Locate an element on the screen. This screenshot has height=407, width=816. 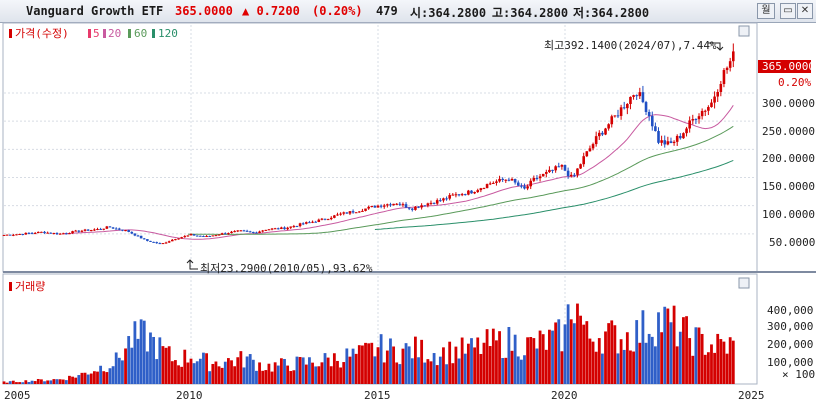
volume-panel-menu-button is located at coordinates (744, 283).